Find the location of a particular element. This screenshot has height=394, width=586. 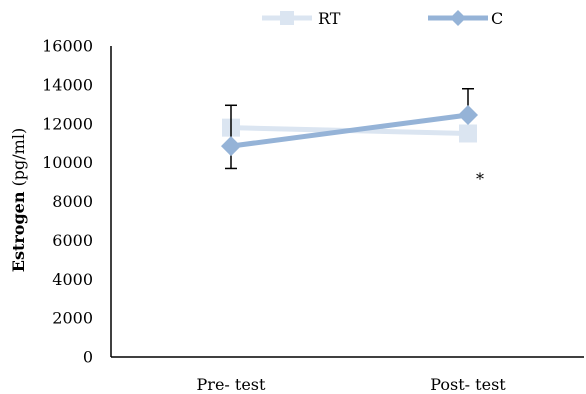

y-tick-label: 0 is located at coordinates (88, 357).